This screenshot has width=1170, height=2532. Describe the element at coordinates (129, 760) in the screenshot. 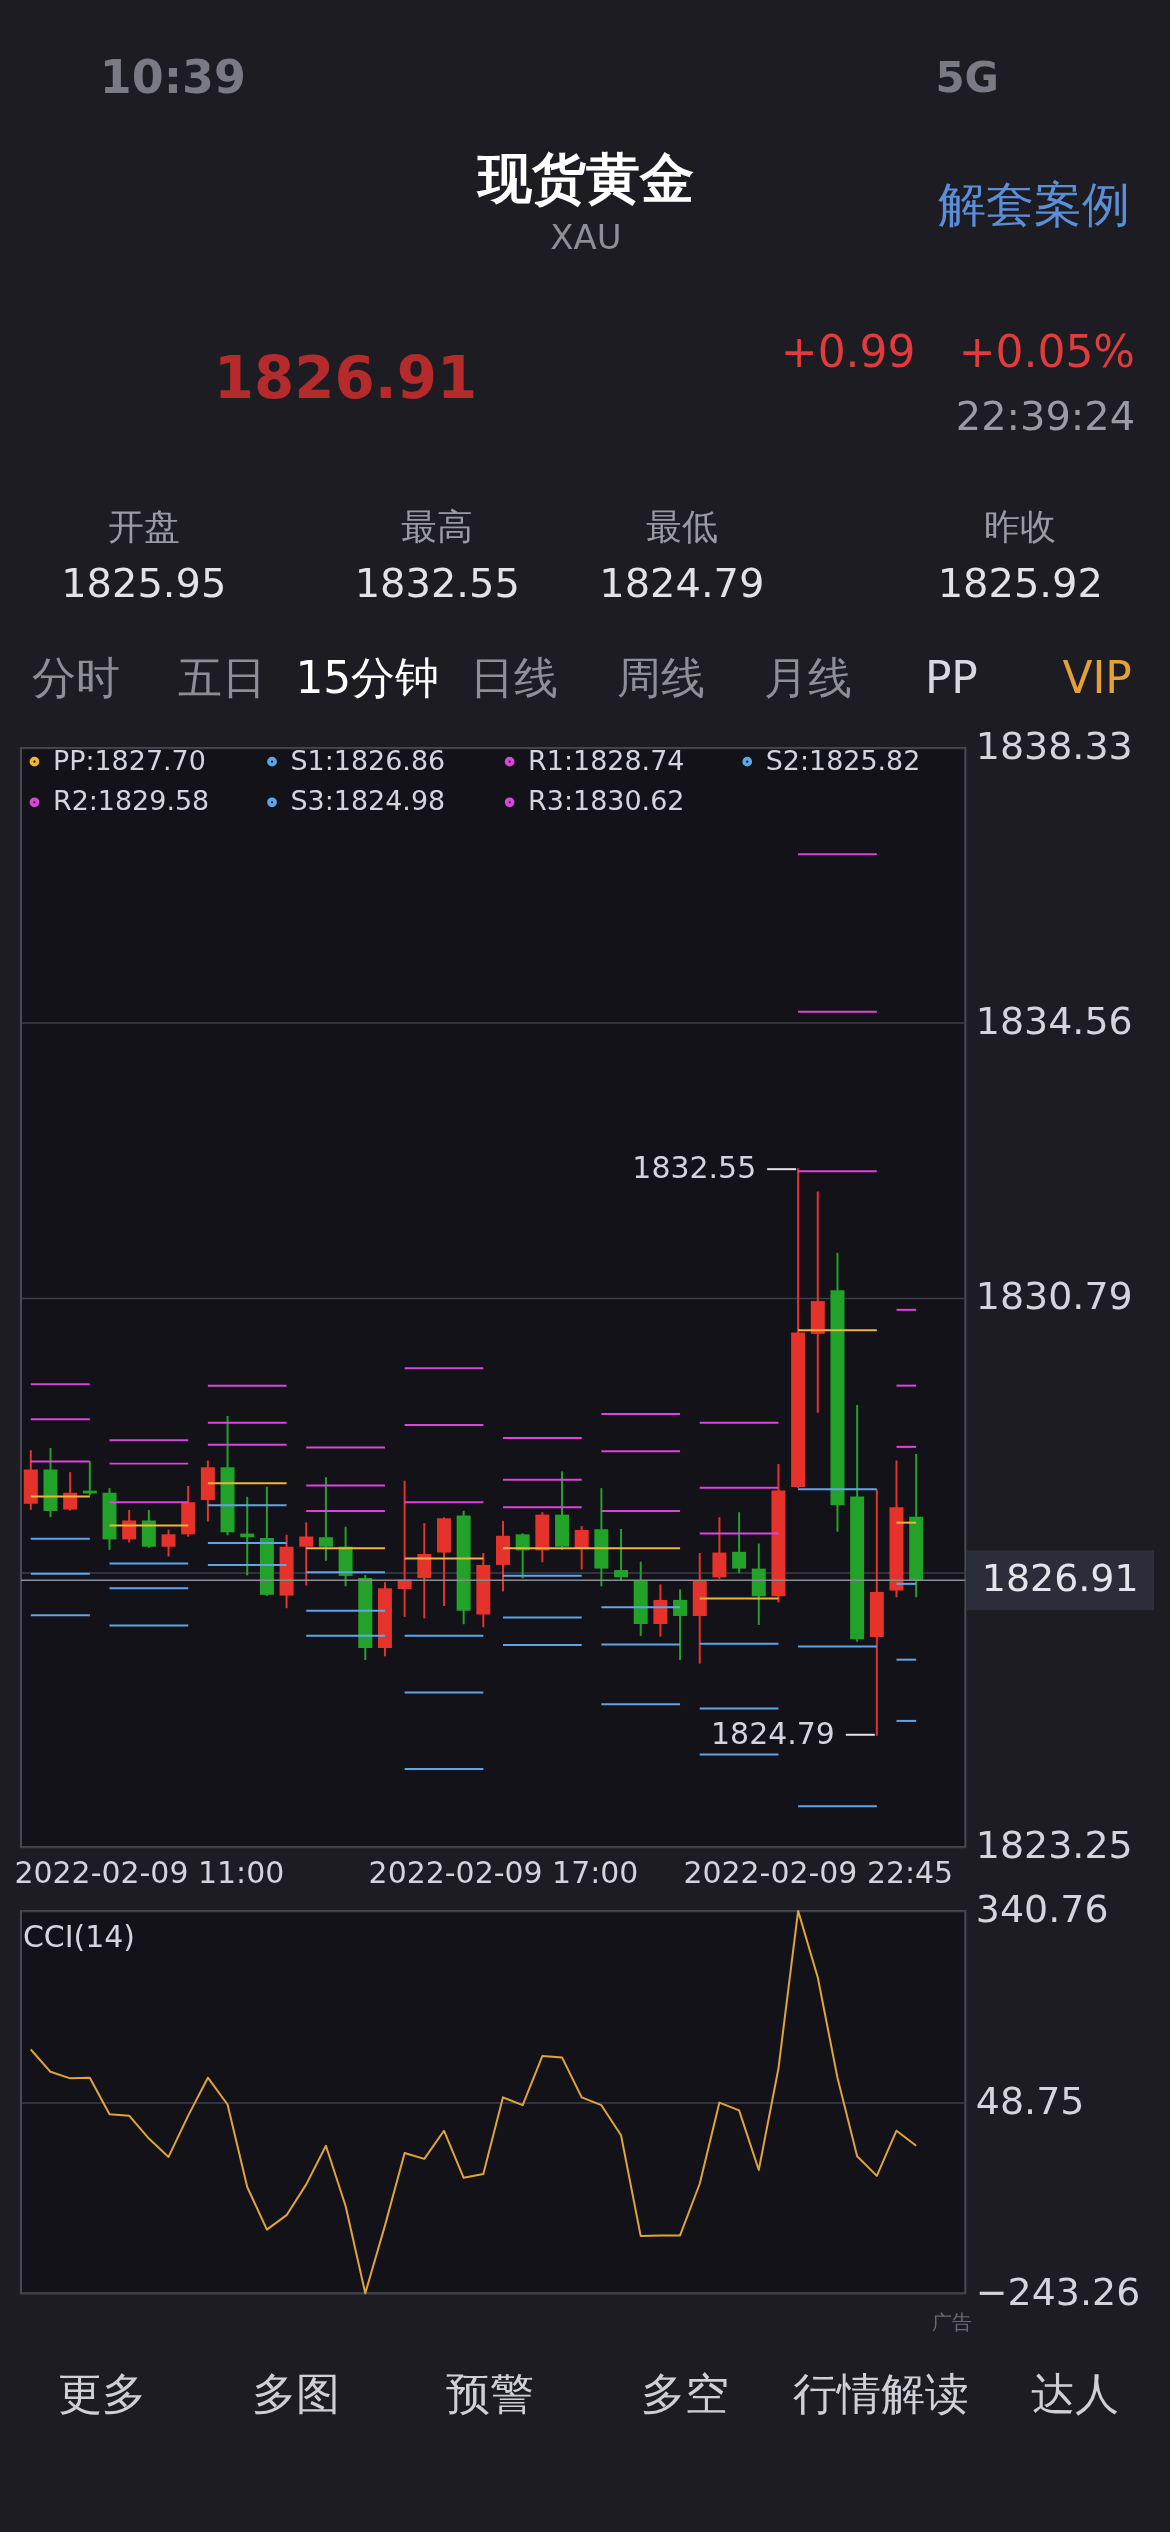

I see `legend-label: PP:1827.70` at that location.